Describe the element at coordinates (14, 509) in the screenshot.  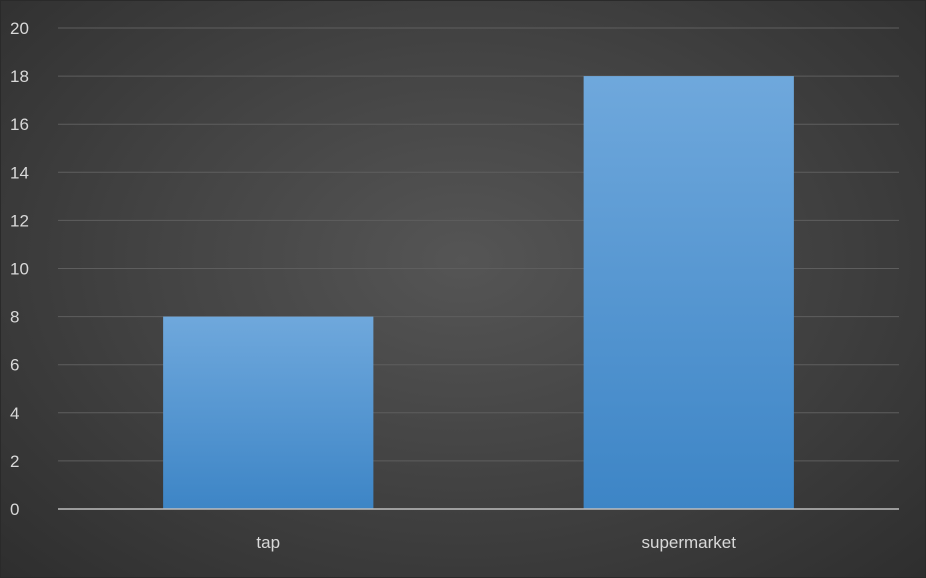
I see `y-tick-label: 0` at that location.